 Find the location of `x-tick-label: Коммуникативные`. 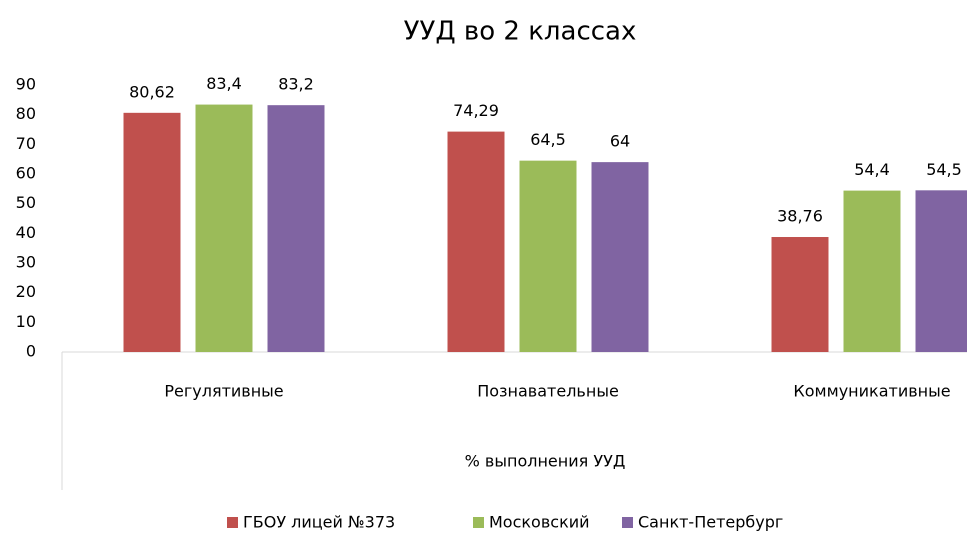

x-tick-label: Коммуникативные is located at coordinates (871, 391).